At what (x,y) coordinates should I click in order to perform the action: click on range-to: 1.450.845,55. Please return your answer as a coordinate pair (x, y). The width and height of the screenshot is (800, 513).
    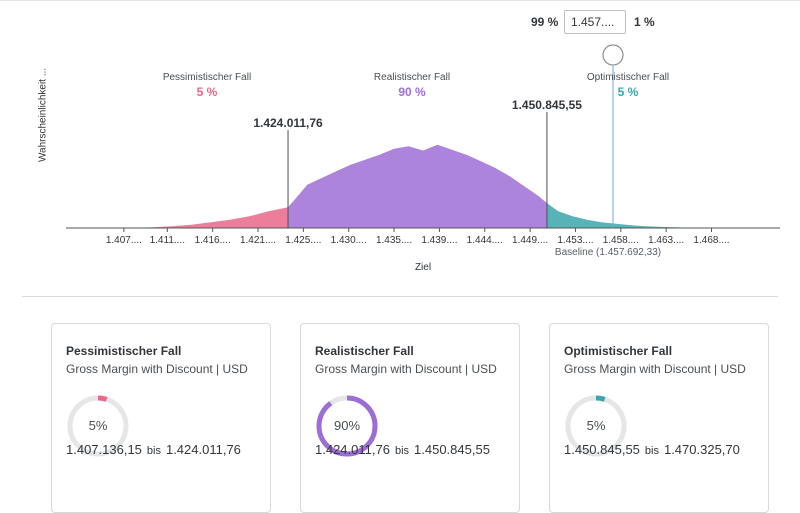
    Looking at the image, I should click on (452, 449).